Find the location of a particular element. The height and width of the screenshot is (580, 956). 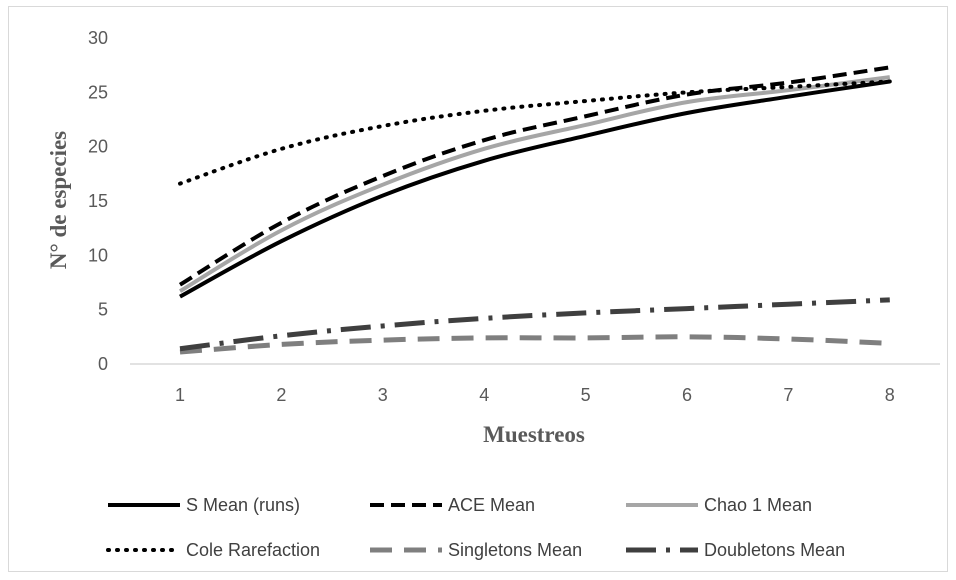

x-tick-label: 4 is located at coordinates (484, 395).